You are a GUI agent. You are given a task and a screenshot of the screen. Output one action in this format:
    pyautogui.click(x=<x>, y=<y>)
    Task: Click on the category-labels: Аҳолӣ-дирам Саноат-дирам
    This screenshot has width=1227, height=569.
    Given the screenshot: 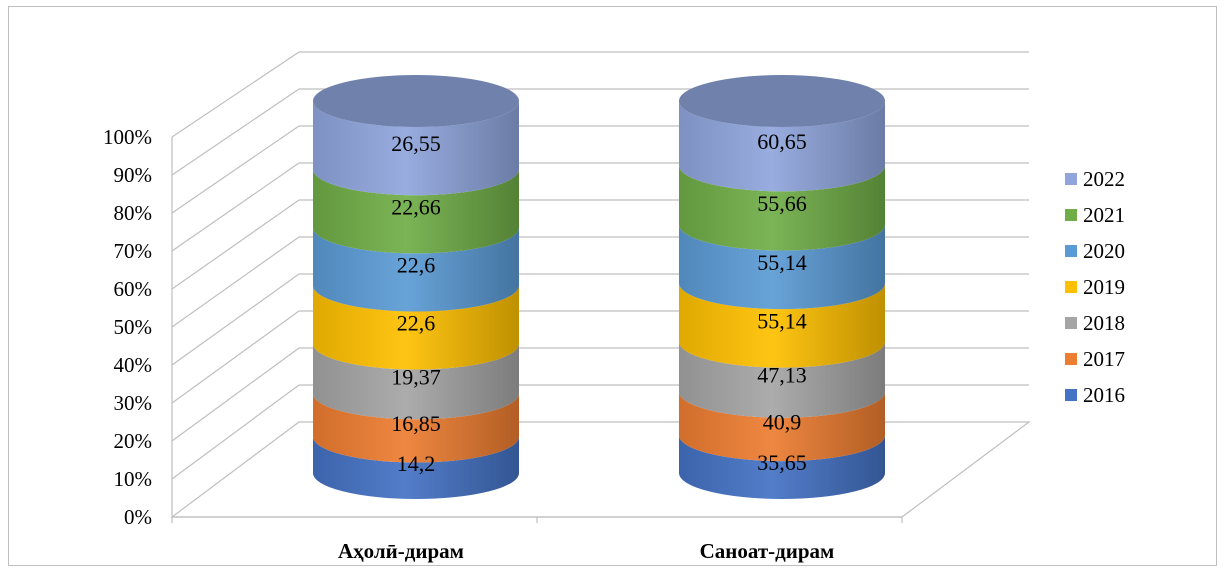 What is the action you would take?
    pyautogui.click(x=586, y=551)
    